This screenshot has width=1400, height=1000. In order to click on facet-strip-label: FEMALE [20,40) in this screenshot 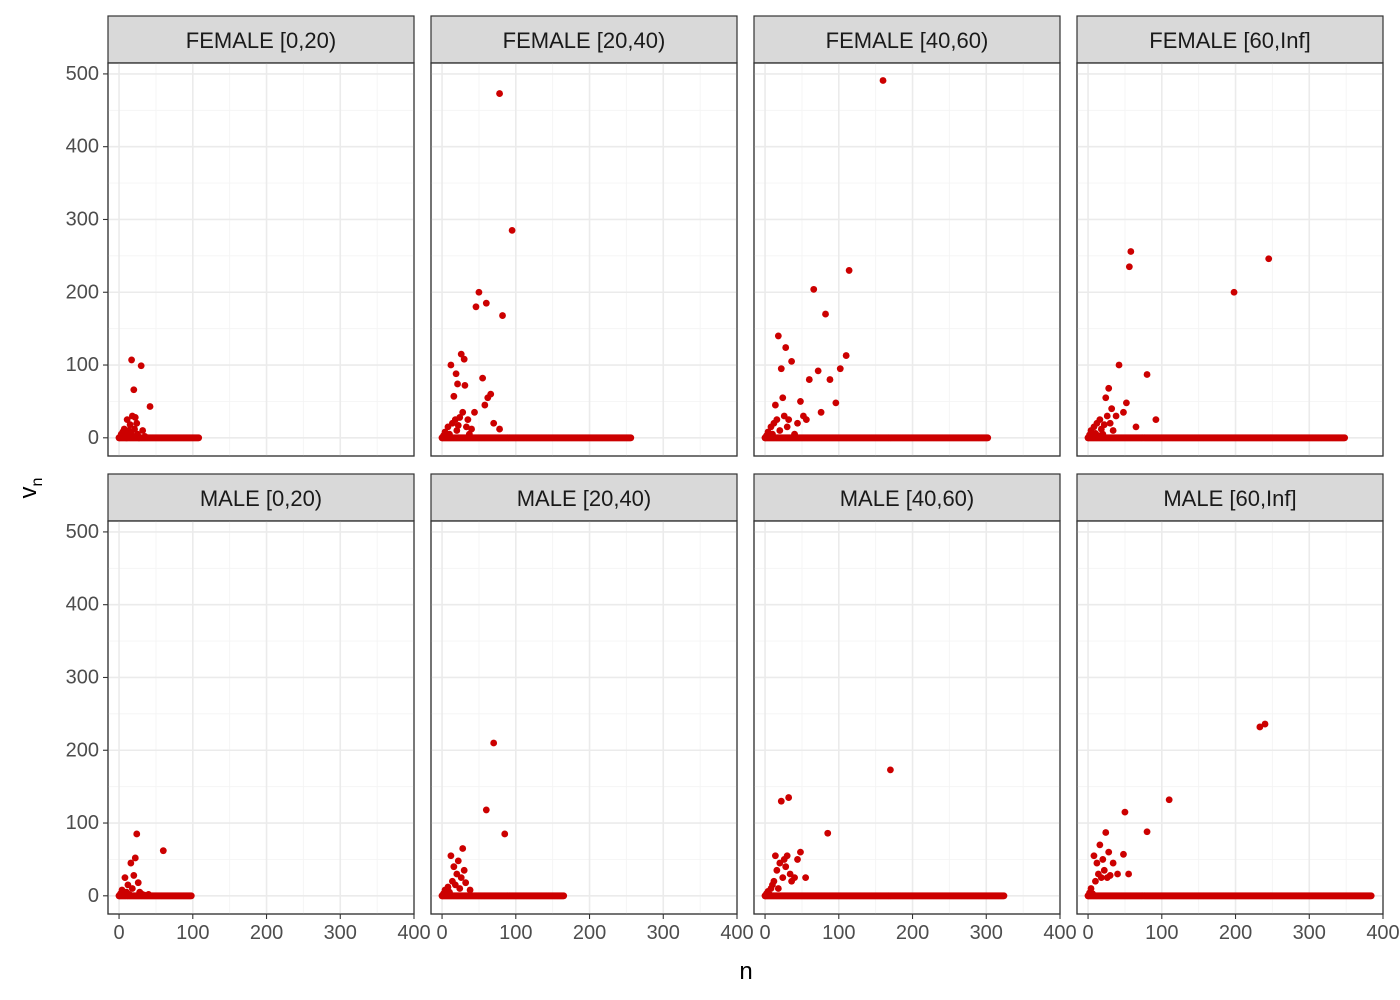, I will do `click(584, 40)`.